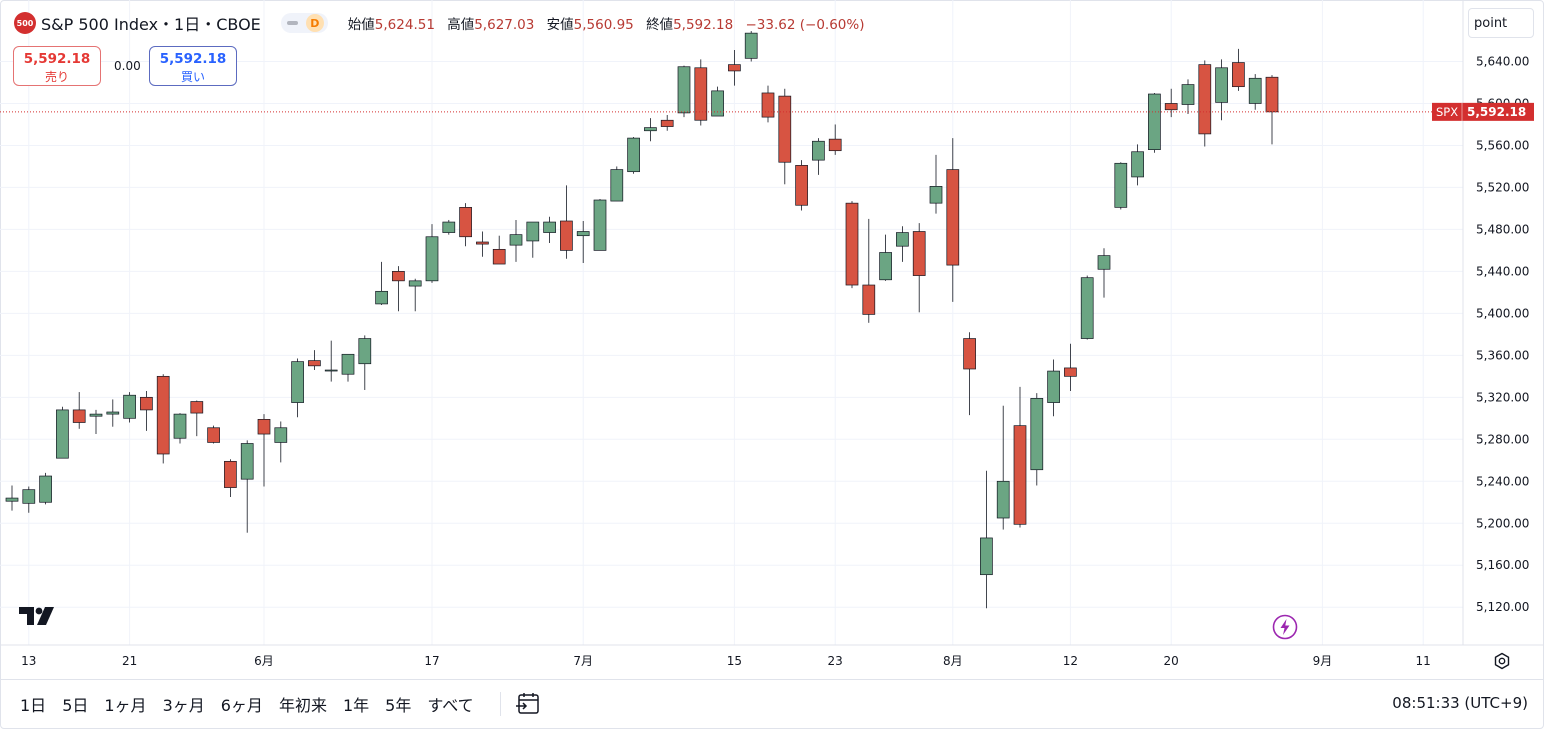 This screenshot has width=1544, height=729. What do you see at coordinates (450, 705) in the screenshot?
I see `range-8: すべて` at bounding box center [450, 705].